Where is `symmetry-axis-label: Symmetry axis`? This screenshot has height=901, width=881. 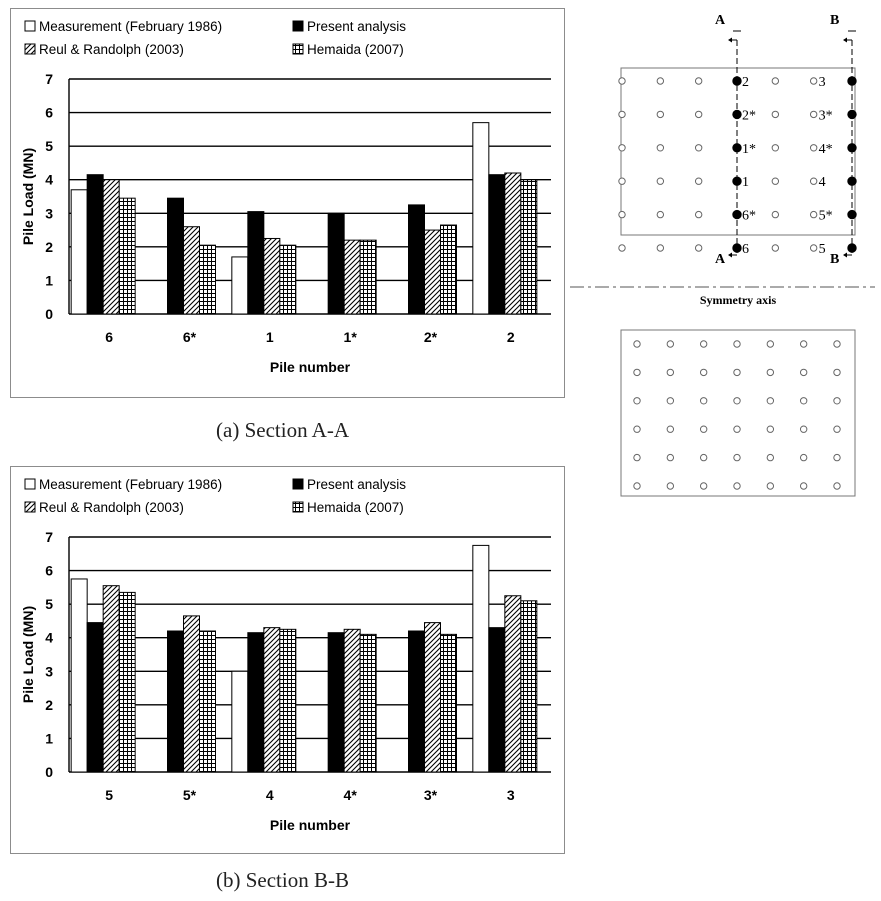
symmetry-axis-label: Symmetry axis is located at coordinates (738, 300).